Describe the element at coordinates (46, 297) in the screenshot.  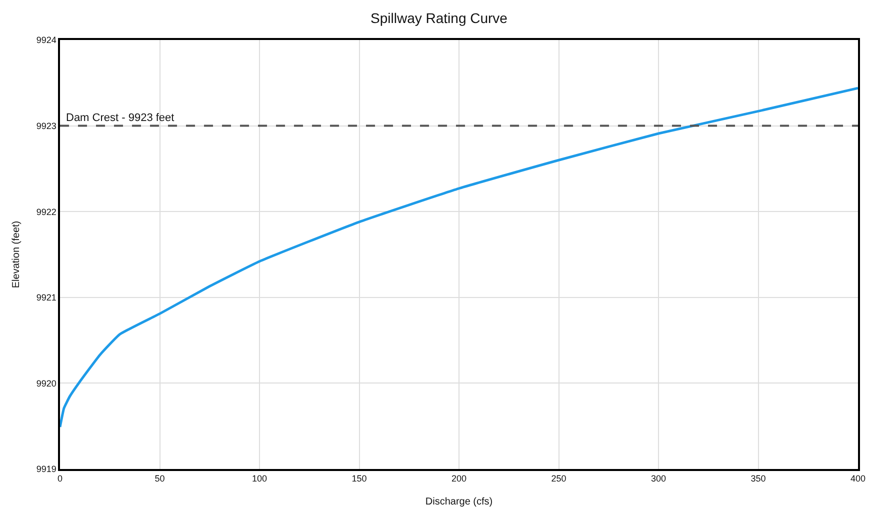
I see `y-tick-label: 9921` at that location.